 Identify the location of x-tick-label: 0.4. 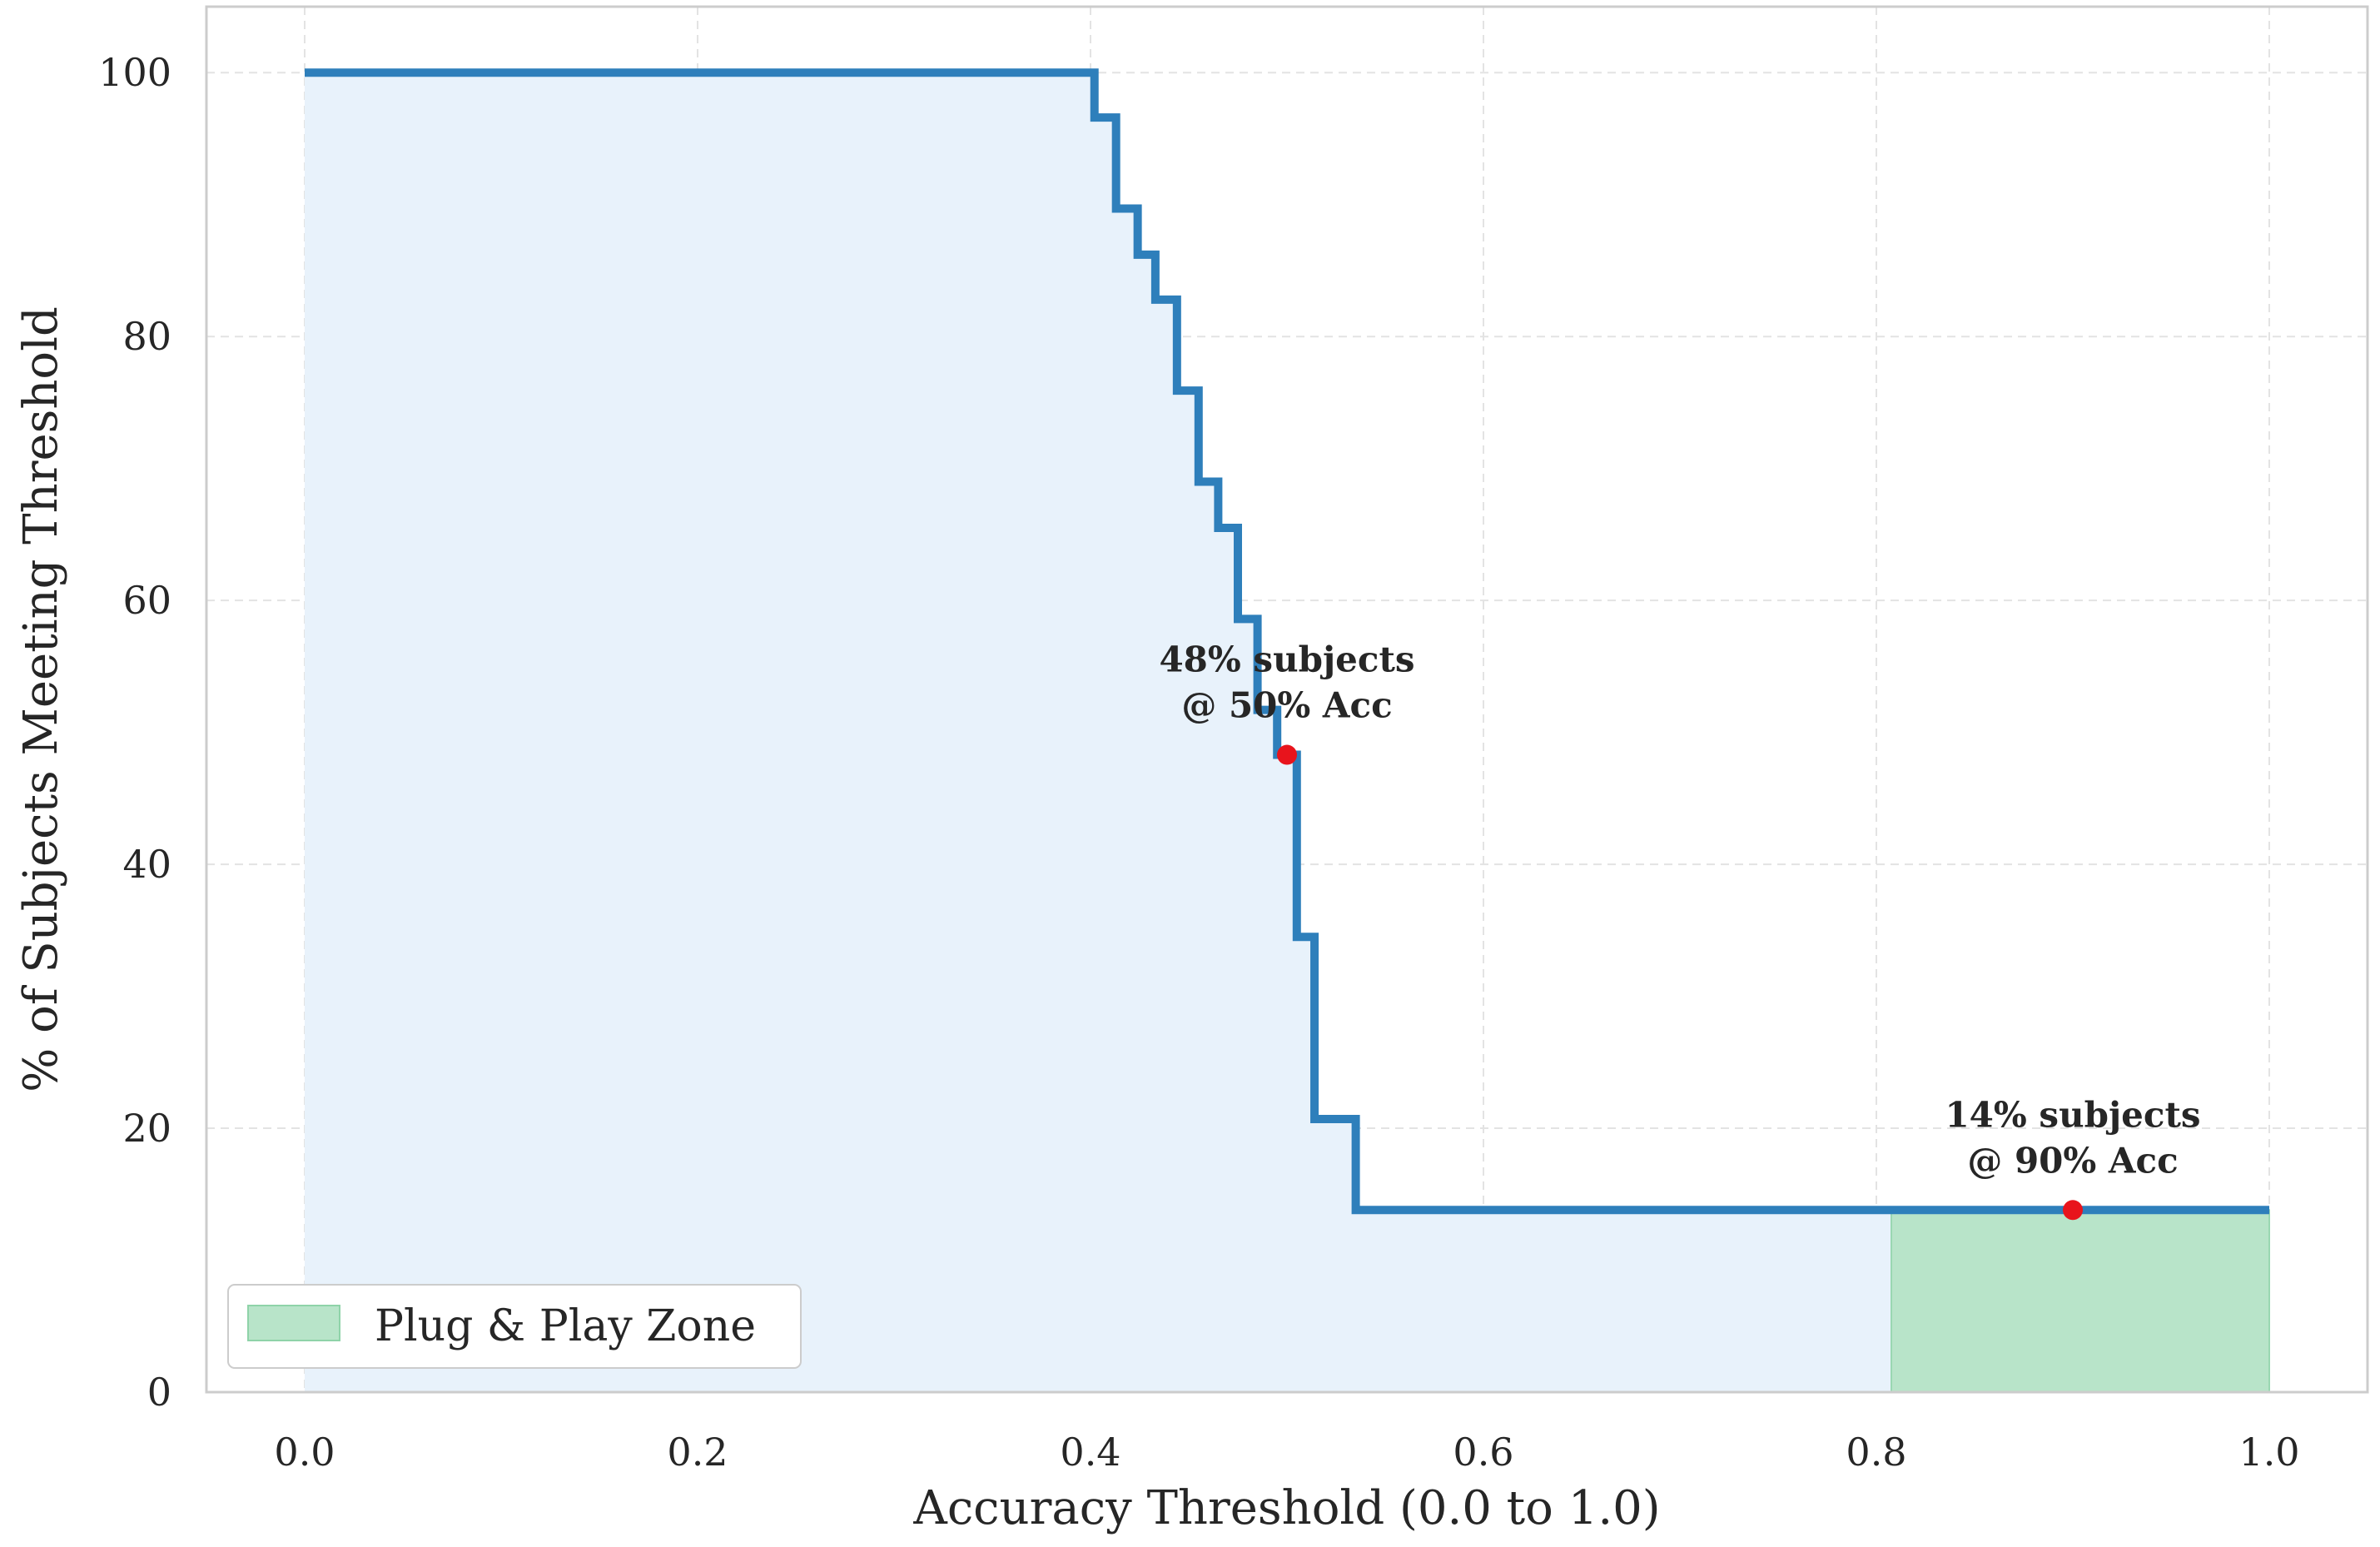
(1090, 1452).